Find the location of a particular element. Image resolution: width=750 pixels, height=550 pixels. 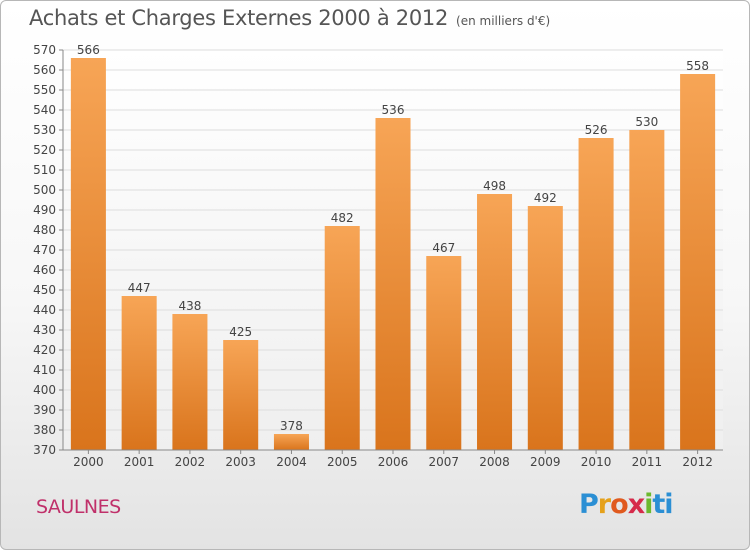

y-tick-label: 430 is located at coordinates (44, 330).